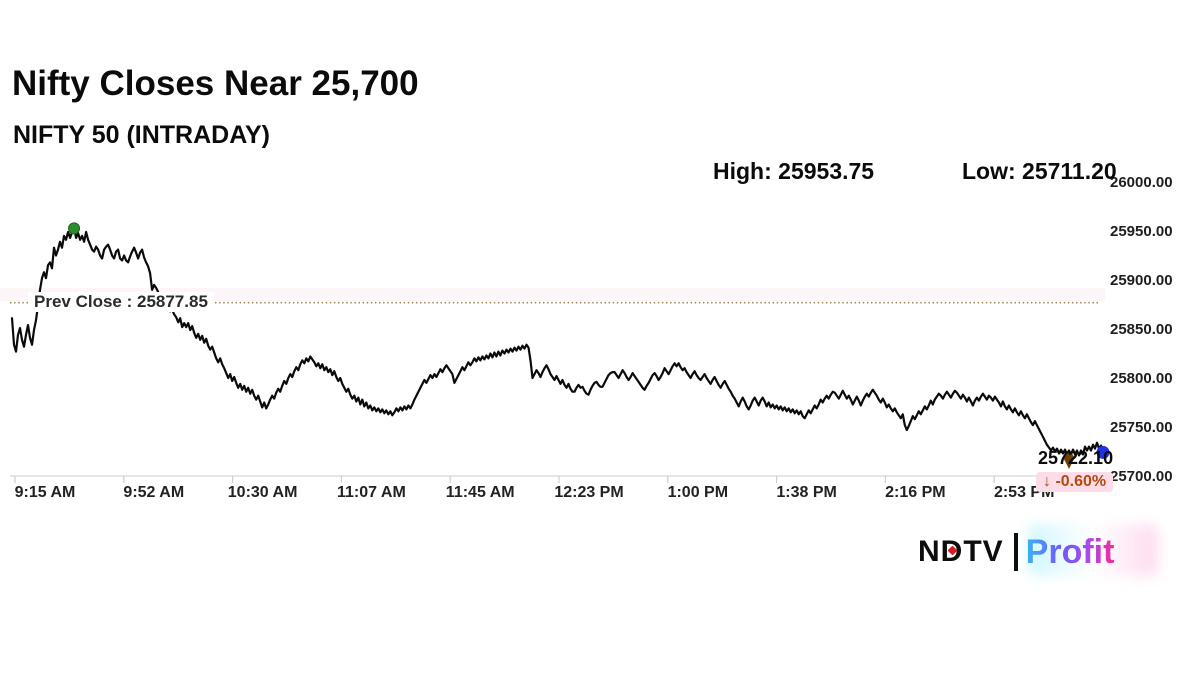  Describe the element at coordinates (1141, 329) in the screenshot. I see `y-axis-tick-label: 25850.00` at that location.